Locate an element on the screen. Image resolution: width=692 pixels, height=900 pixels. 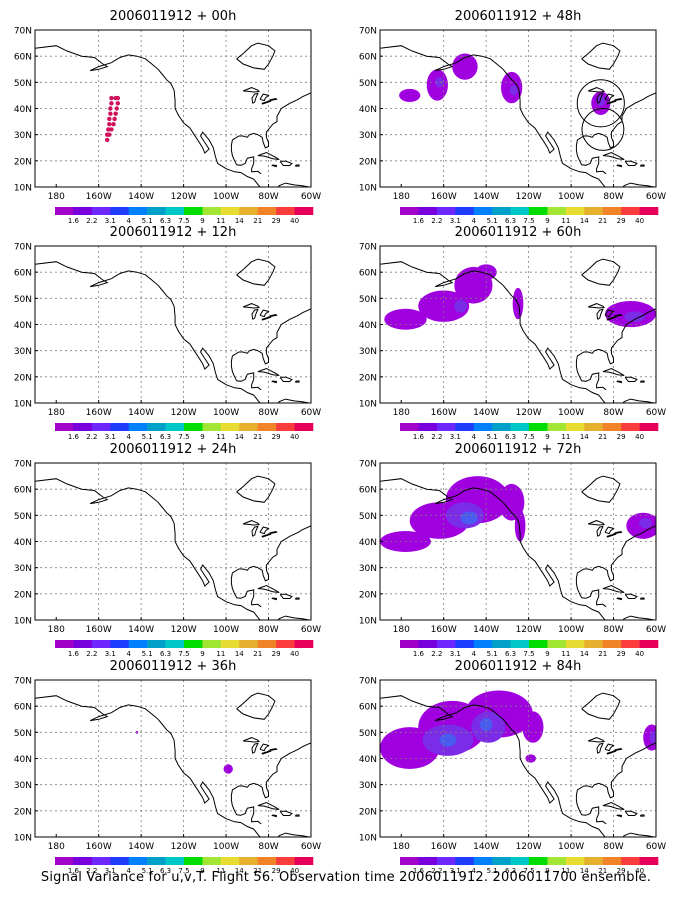
target-circle is located at coordinates (603, 129).